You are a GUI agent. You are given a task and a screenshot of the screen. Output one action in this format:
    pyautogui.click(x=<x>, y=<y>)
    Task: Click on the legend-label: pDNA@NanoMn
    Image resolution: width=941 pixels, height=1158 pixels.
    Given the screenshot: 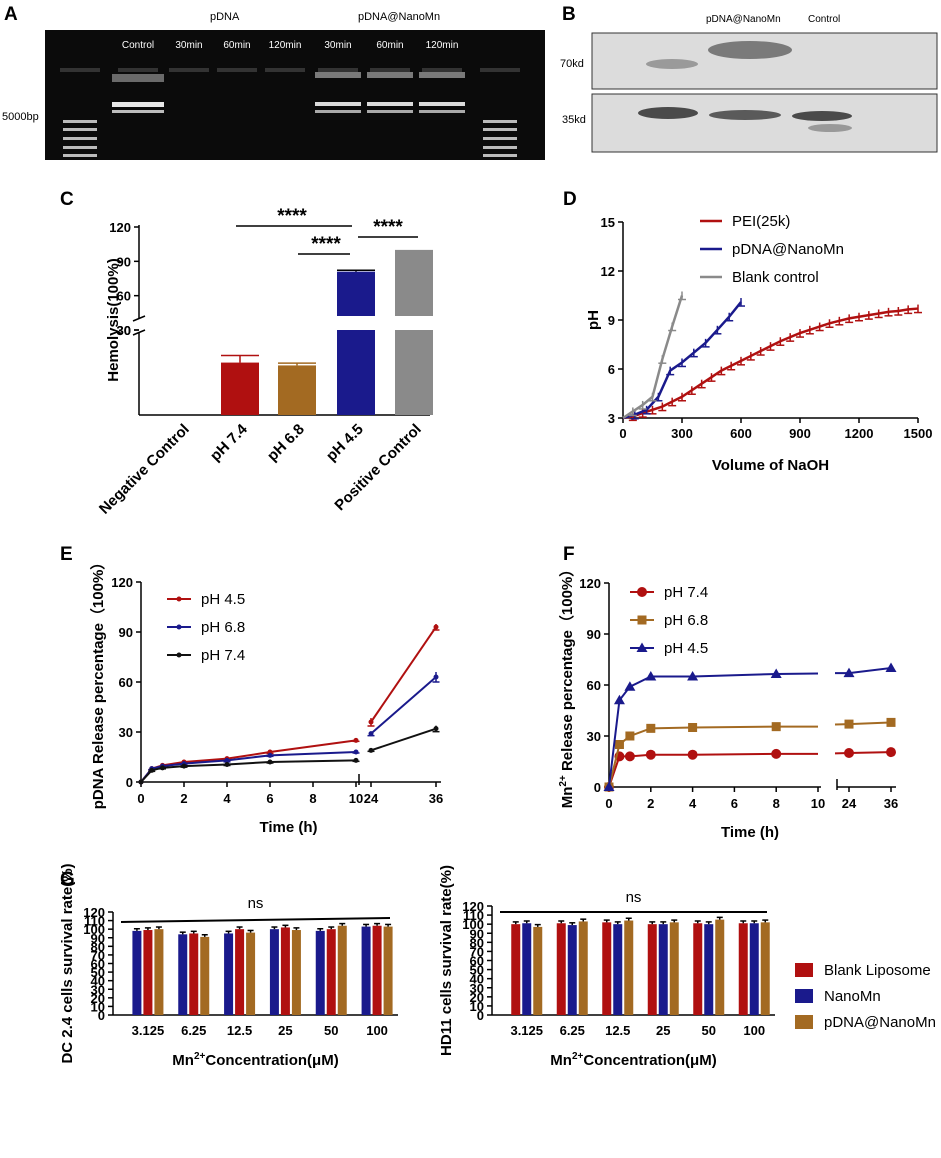 What is the action you would take?
    pyautogui.click(x=880, y=1022)
    